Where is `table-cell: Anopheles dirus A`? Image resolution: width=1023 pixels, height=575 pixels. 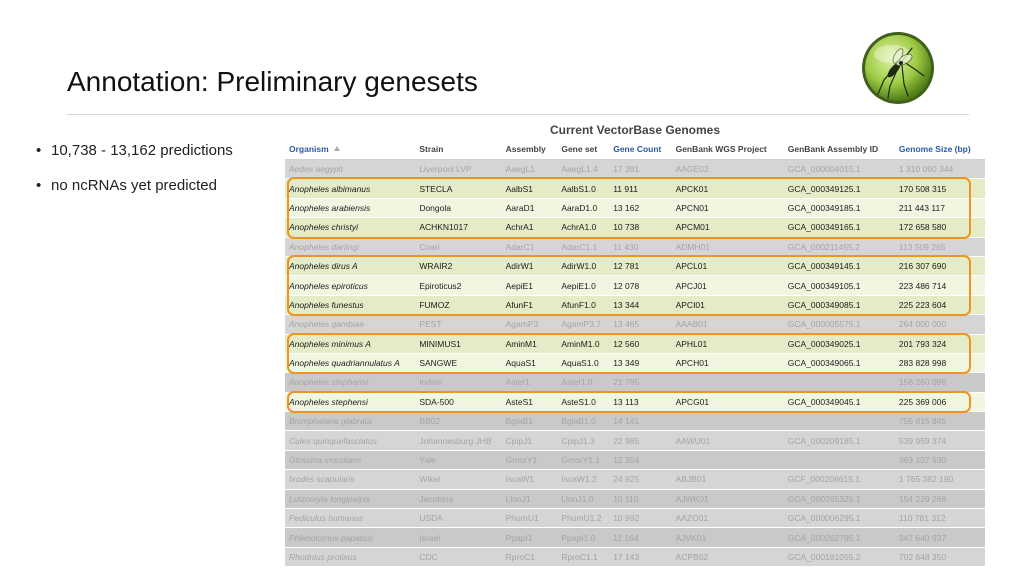
table-cell: Anopheles dirus A is located at coordinates (323, 266).